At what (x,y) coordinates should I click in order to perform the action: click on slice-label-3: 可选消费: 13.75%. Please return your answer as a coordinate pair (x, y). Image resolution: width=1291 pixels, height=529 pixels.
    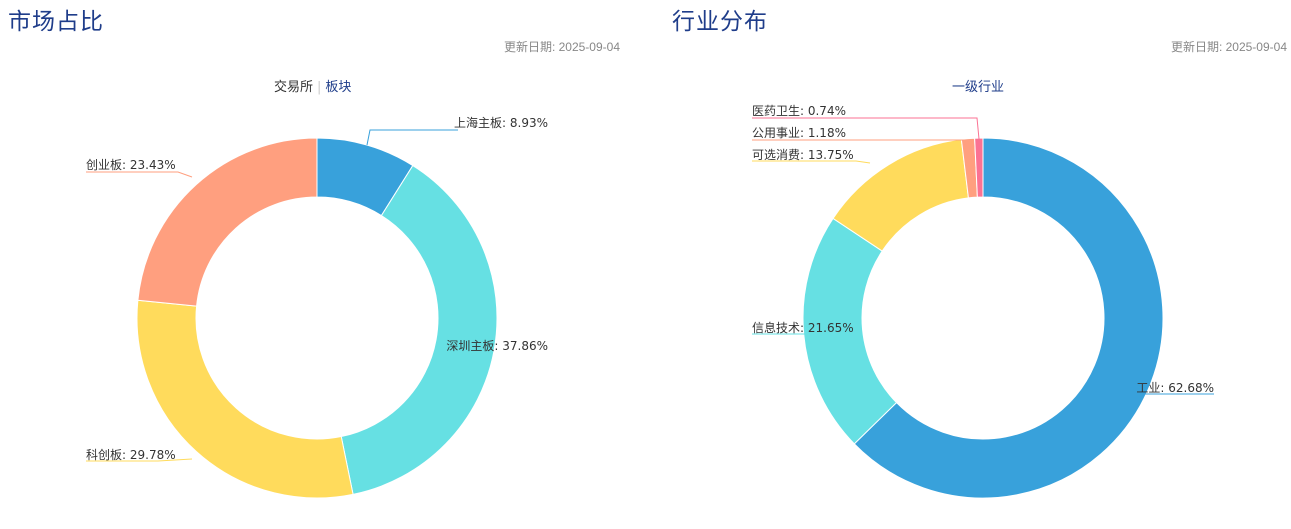
    Looking at the image, I should click on (803, 155).